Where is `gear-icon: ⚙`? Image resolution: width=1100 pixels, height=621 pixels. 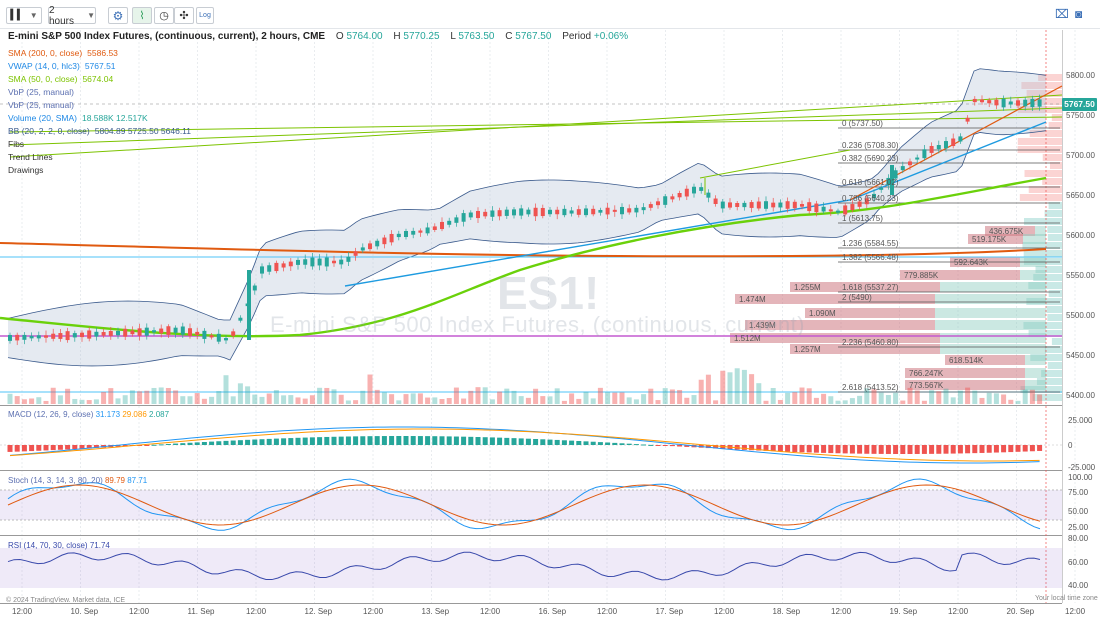
gear-icon: ⚙ is located at coordinates (118, 15).